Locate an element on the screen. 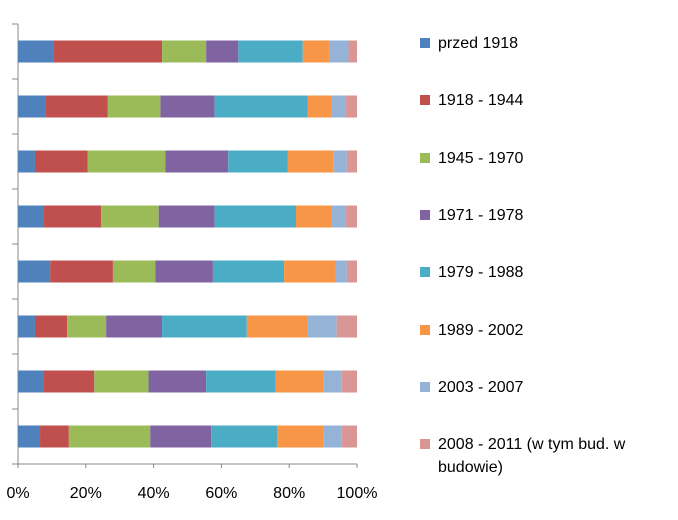  legend-item: 1918 - 1944 is located at coordinates (536, 100).